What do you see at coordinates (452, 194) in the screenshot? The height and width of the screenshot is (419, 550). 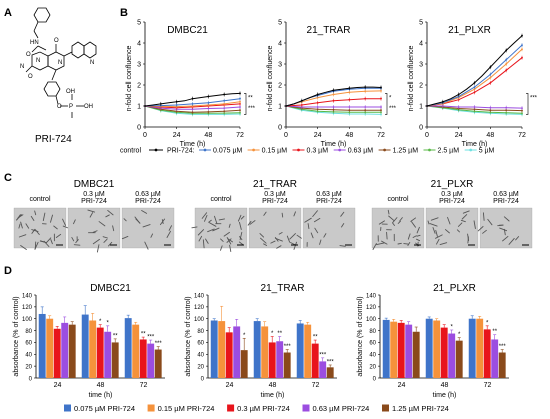 I see `micrograph-label: 0.3 µM` at bounding box center [452, 194].